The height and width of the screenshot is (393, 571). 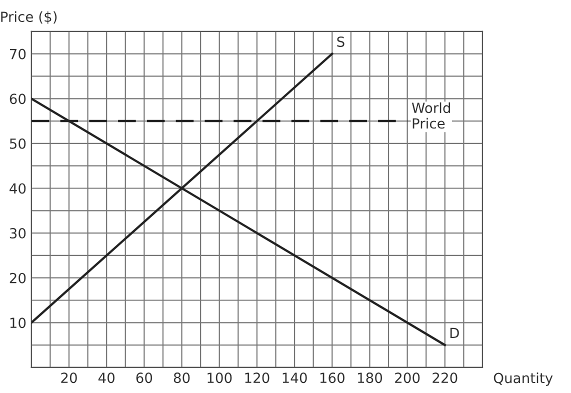 What do you see at coordinates (144, 378) in the screenshot?
I see `x-tick-label: 60` at bounding box center [144, 378].